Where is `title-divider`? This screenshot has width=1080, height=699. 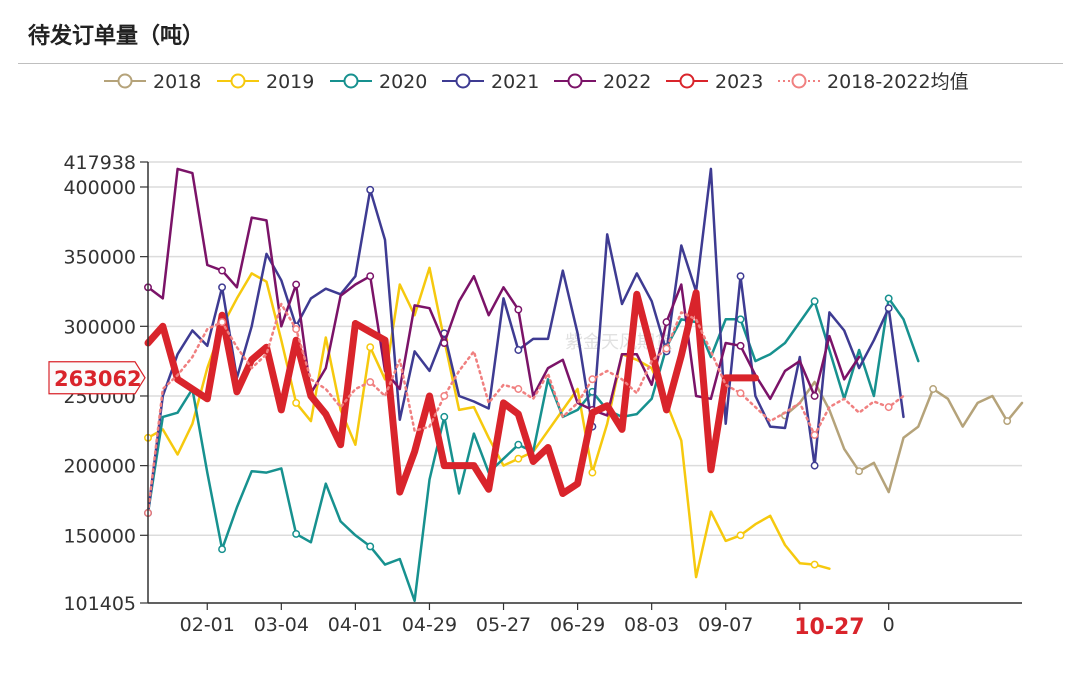
title-divider is located at coordinates (540, 63).